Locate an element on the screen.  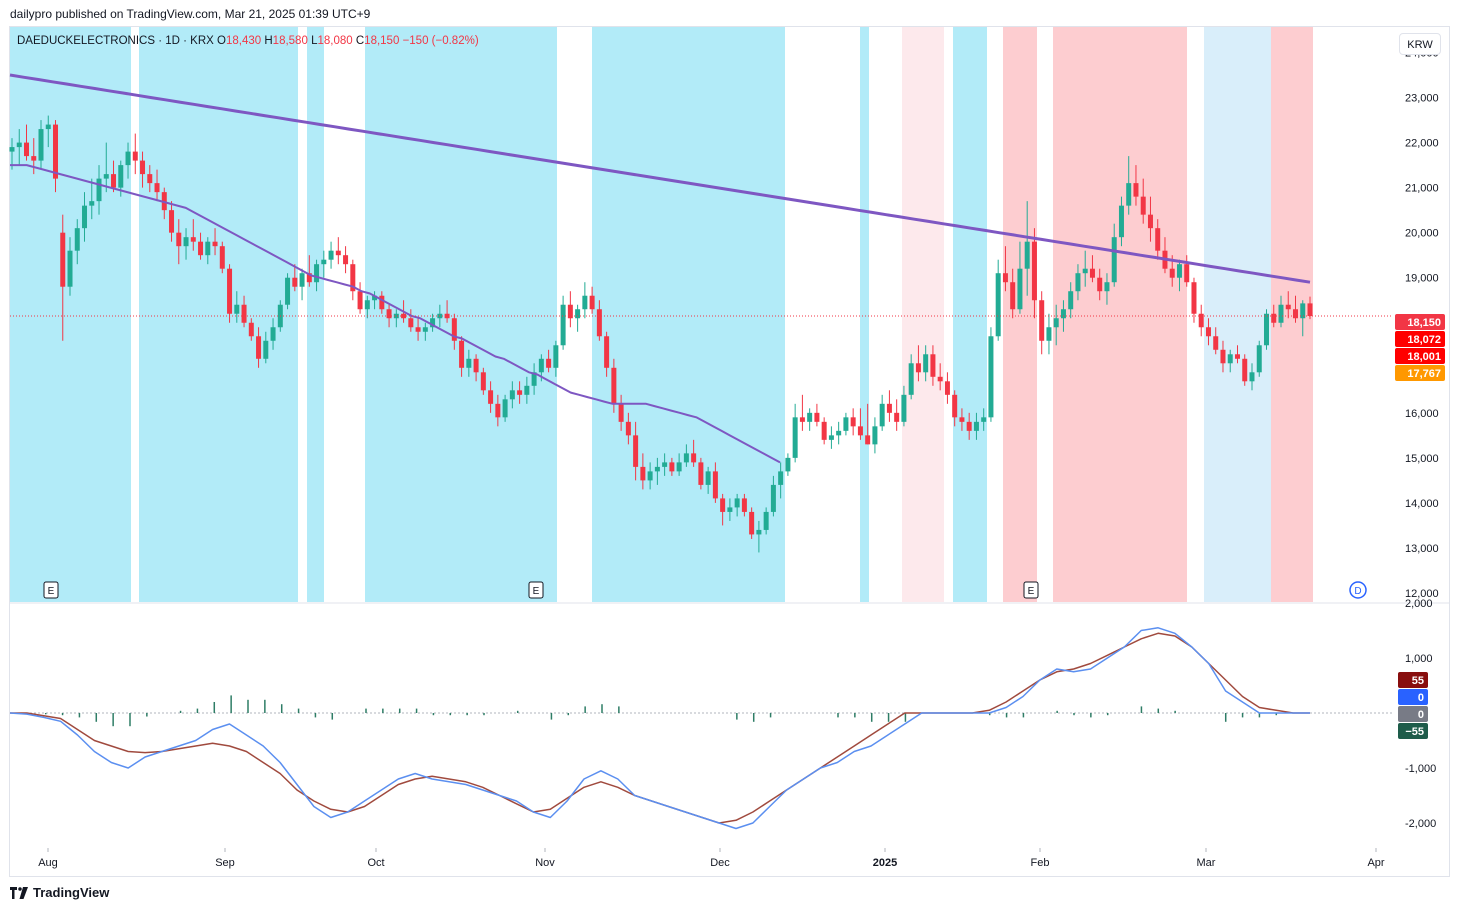
legend-high: 18,580 is located at coordinates (290, 41).